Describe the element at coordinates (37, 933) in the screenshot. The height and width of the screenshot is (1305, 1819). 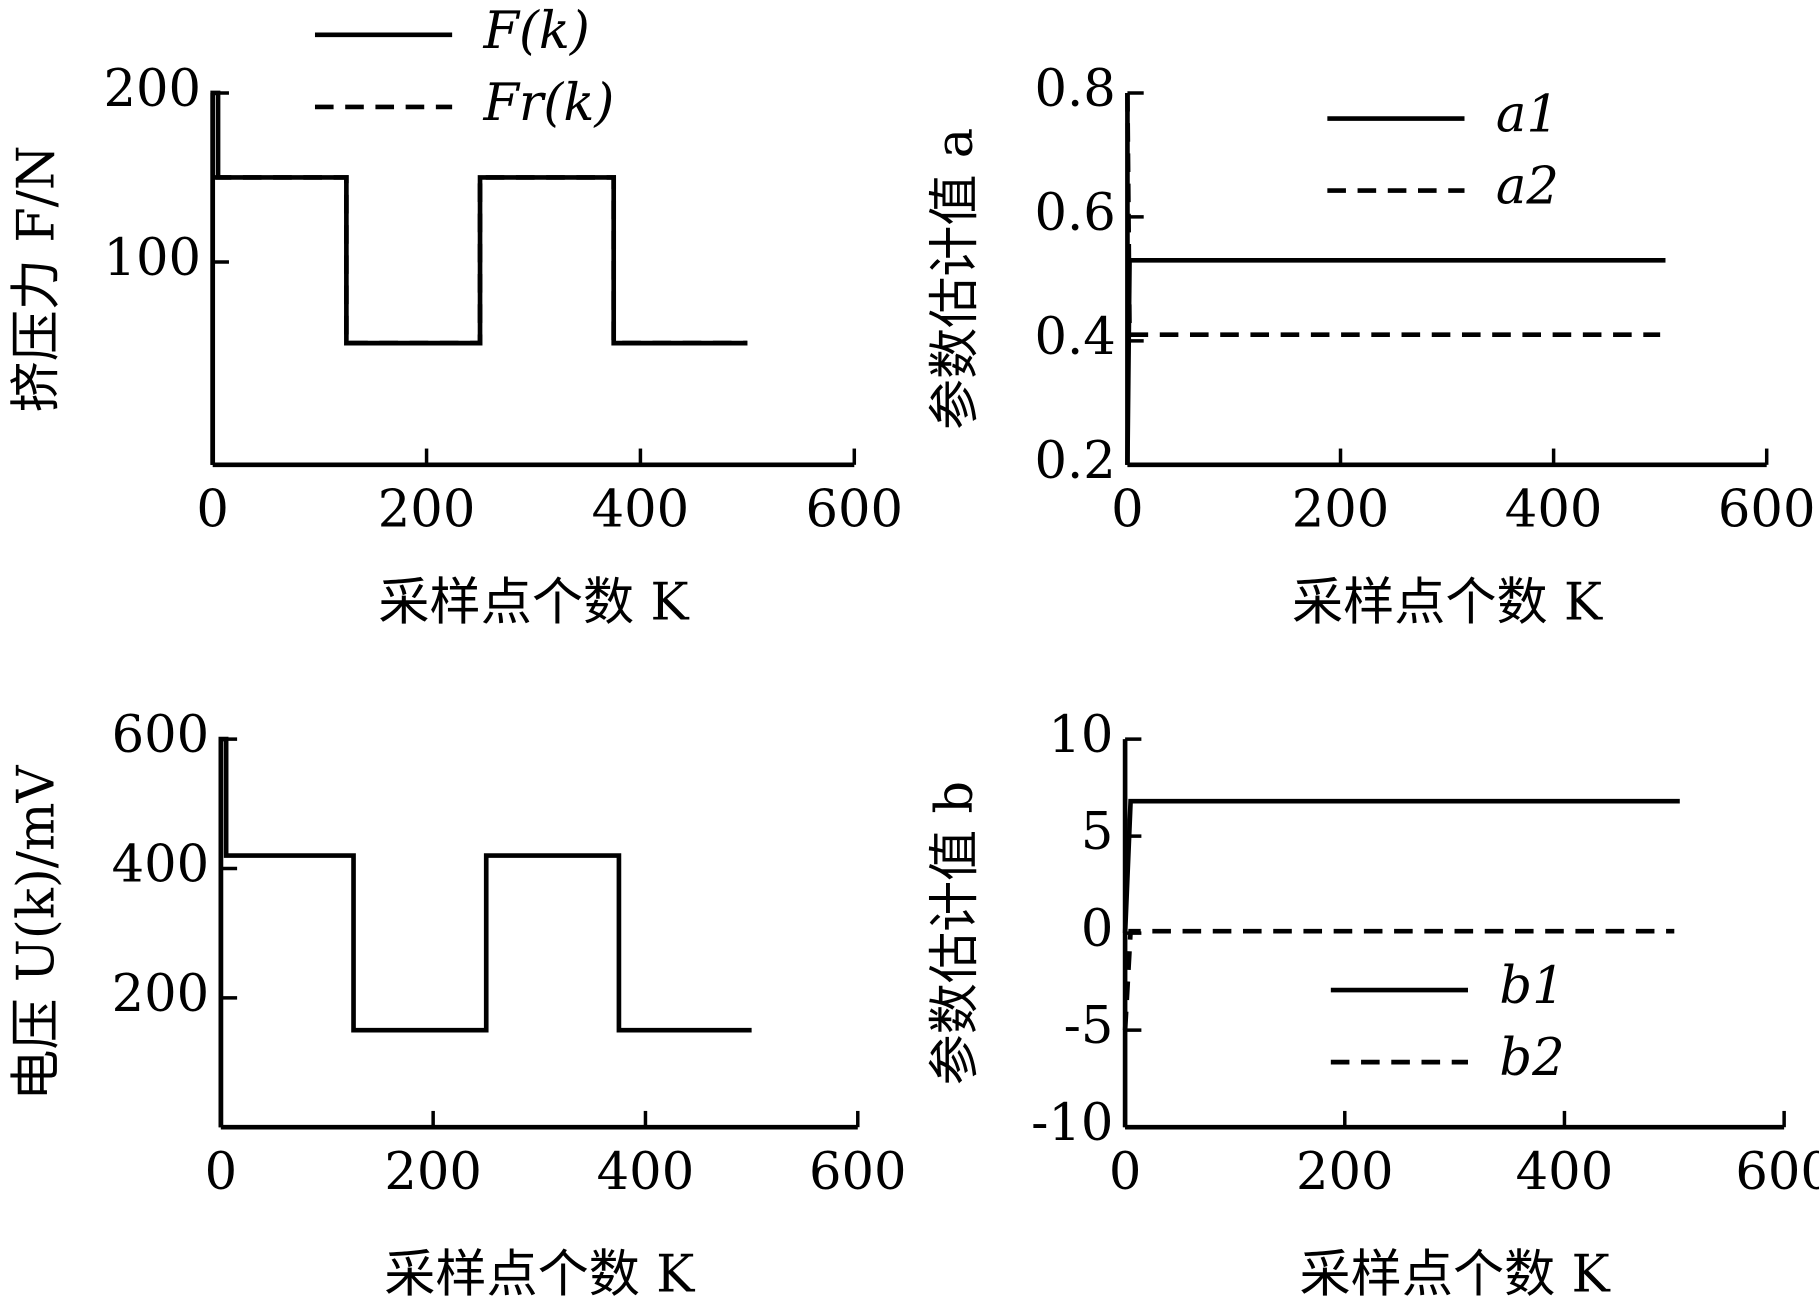
I see `y-axis-label: 电压 U(k)/mV` at that location.